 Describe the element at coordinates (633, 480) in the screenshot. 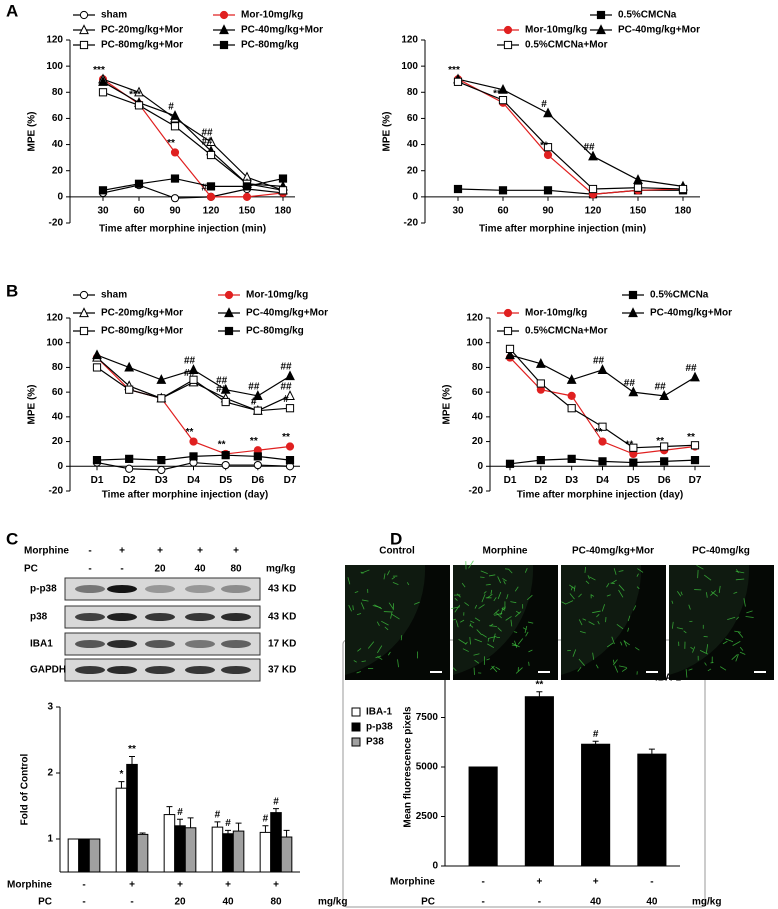

I see `x-tick-label: D5` at that location.